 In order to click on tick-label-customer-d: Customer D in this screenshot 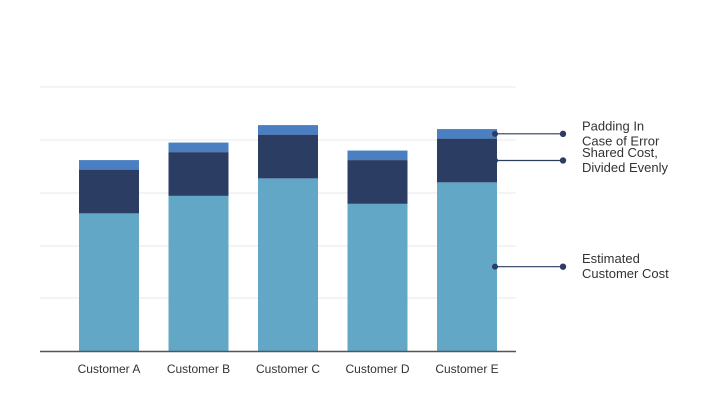, I will do `click(377, 369)`.